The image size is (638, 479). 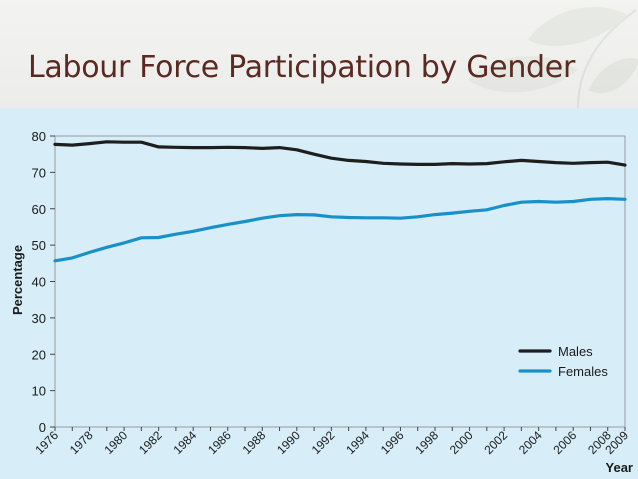 I want to click on y-tick-label: 50, so click(x=39, y=245).